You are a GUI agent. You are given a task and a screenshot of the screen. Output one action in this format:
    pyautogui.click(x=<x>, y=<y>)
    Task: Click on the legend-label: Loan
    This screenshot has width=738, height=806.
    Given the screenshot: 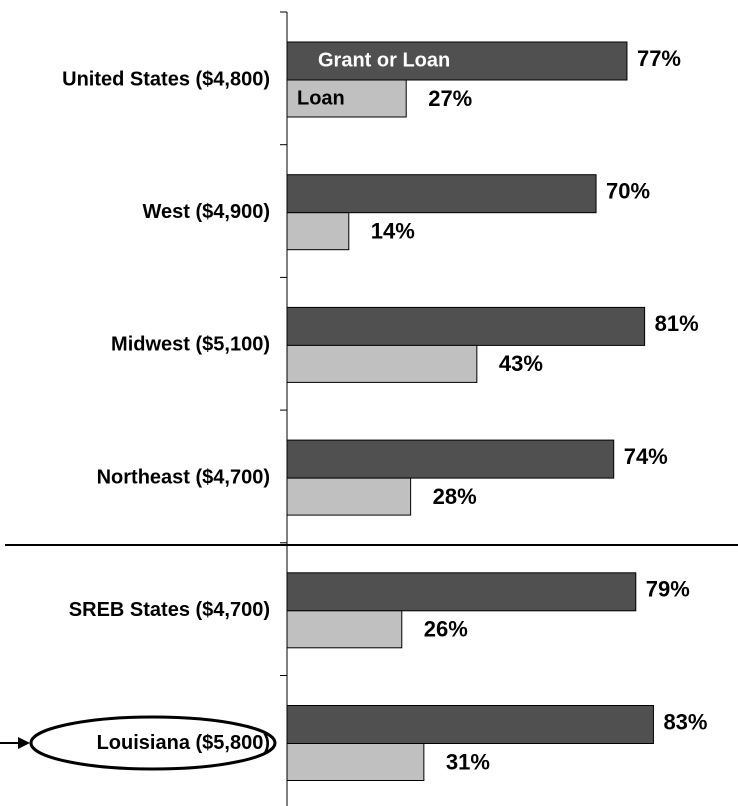 What is the action you would take?
    pyautogui.click(x=321, y=98)
    